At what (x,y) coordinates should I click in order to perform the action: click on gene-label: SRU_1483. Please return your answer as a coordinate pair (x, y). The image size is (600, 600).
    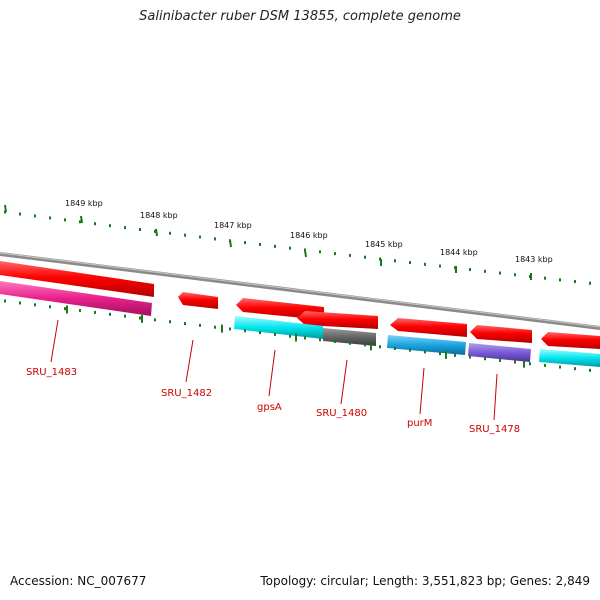
    Looking at the image, I should click on (51, 372).